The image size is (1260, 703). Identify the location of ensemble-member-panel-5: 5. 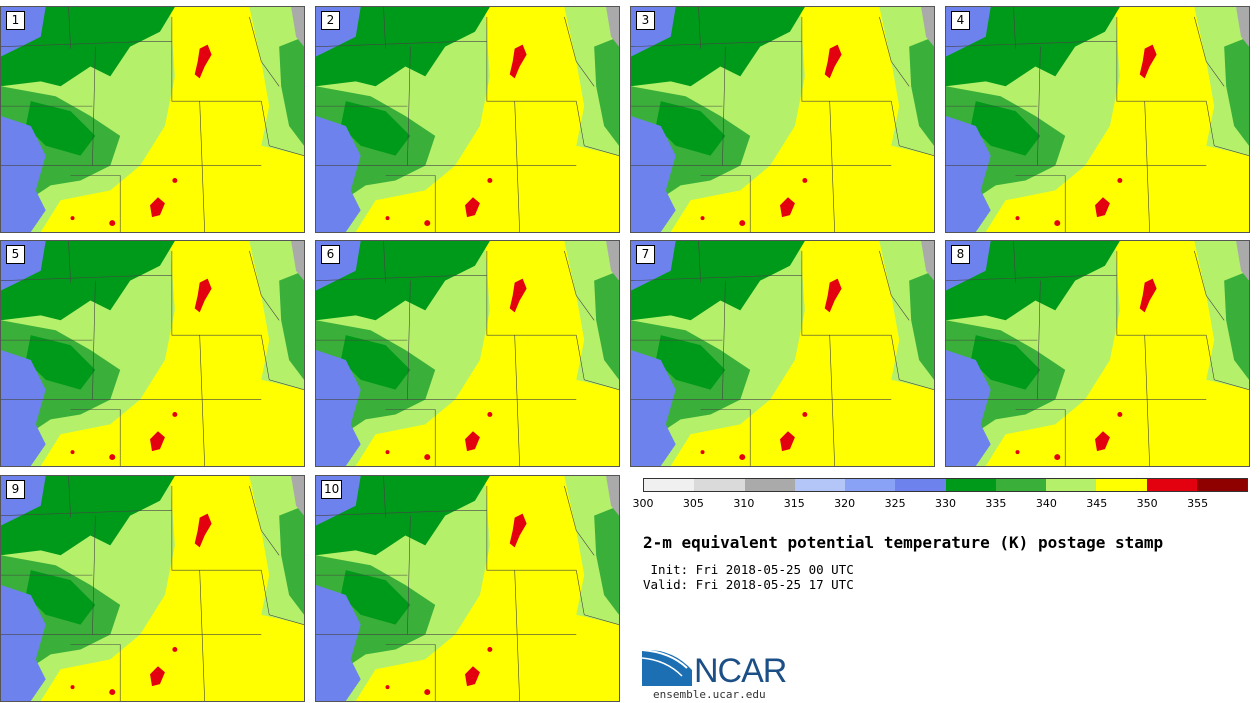
(152, 353).